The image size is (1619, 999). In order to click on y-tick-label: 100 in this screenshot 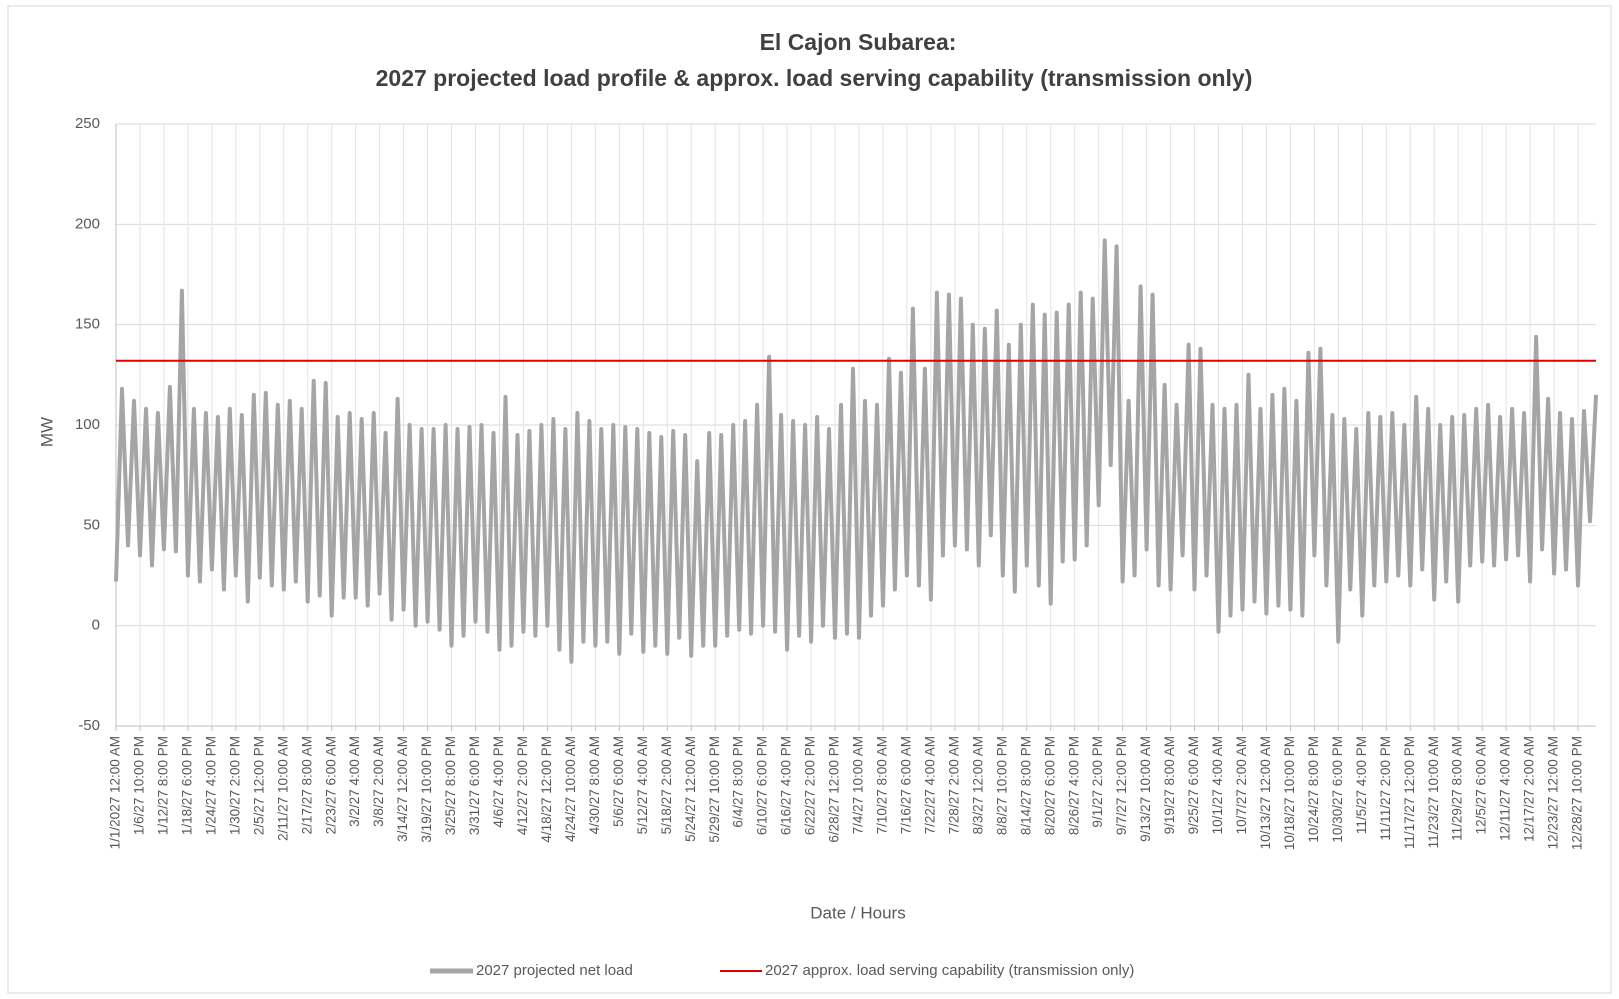, I will do `click(87, 424)`.